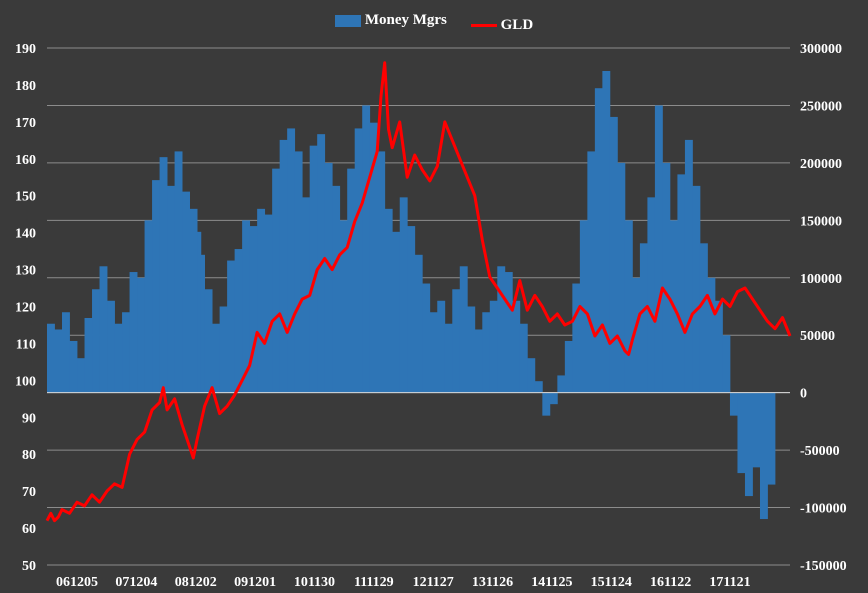  I want to click on right-axis-tick-label: 100000, so click(821, 279).